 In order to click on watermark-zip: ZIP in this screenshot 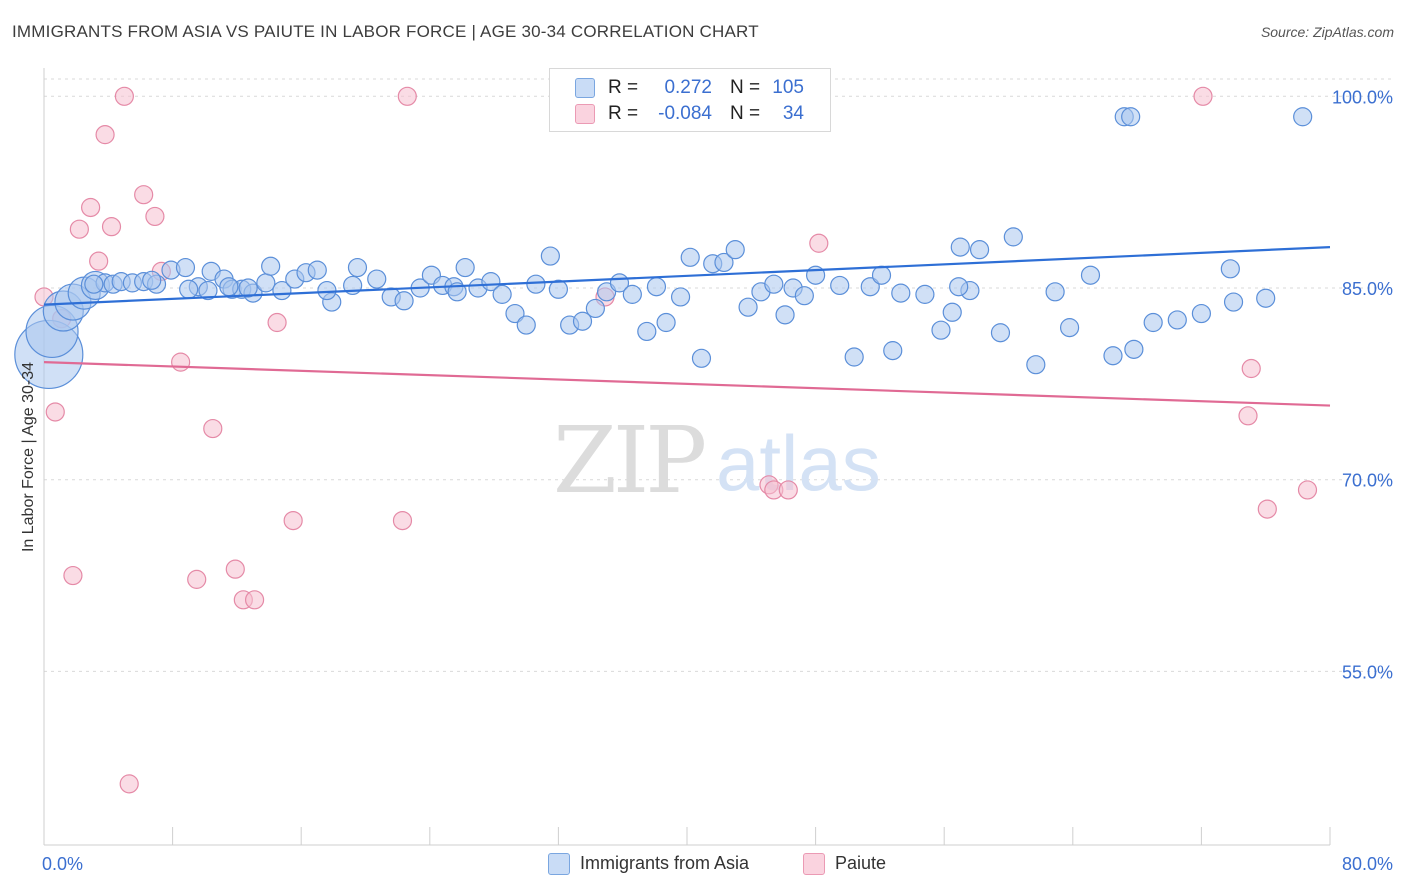, I will do `click(628, 460)`.